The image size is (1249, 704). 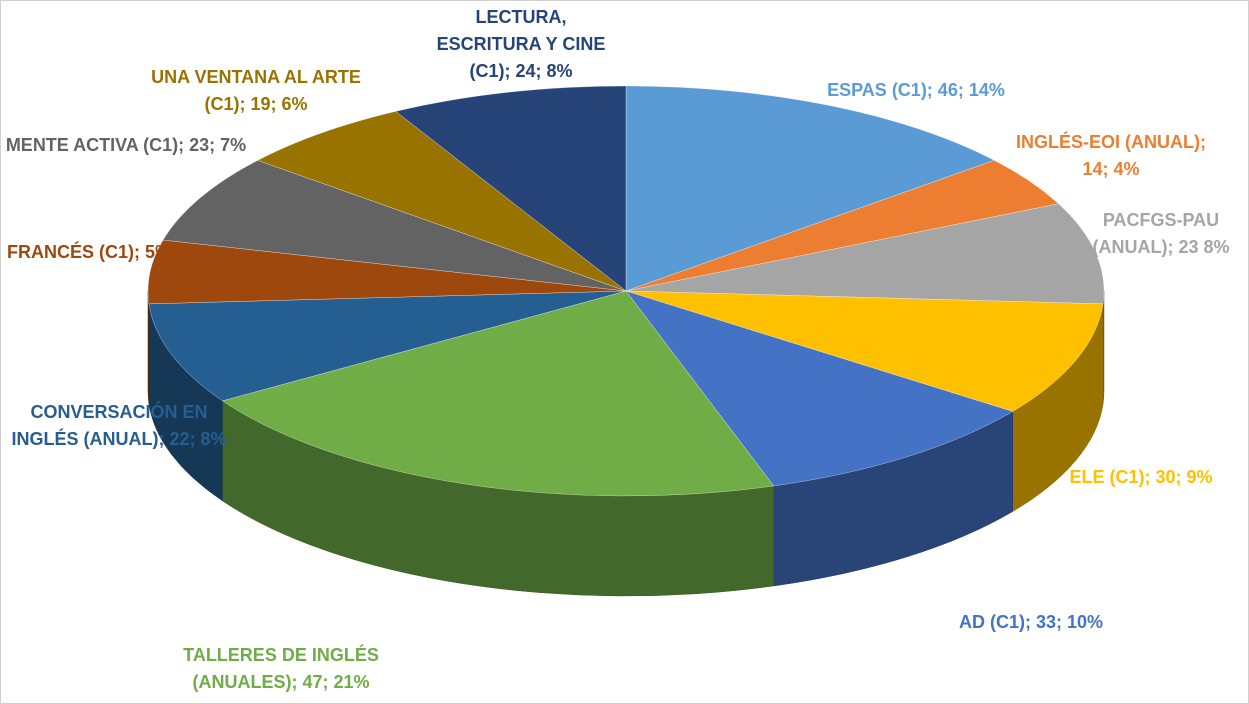 I want to click on data-label: MENTE ACTIVA (C1); 23; 7%, so click(x=126, y=145).